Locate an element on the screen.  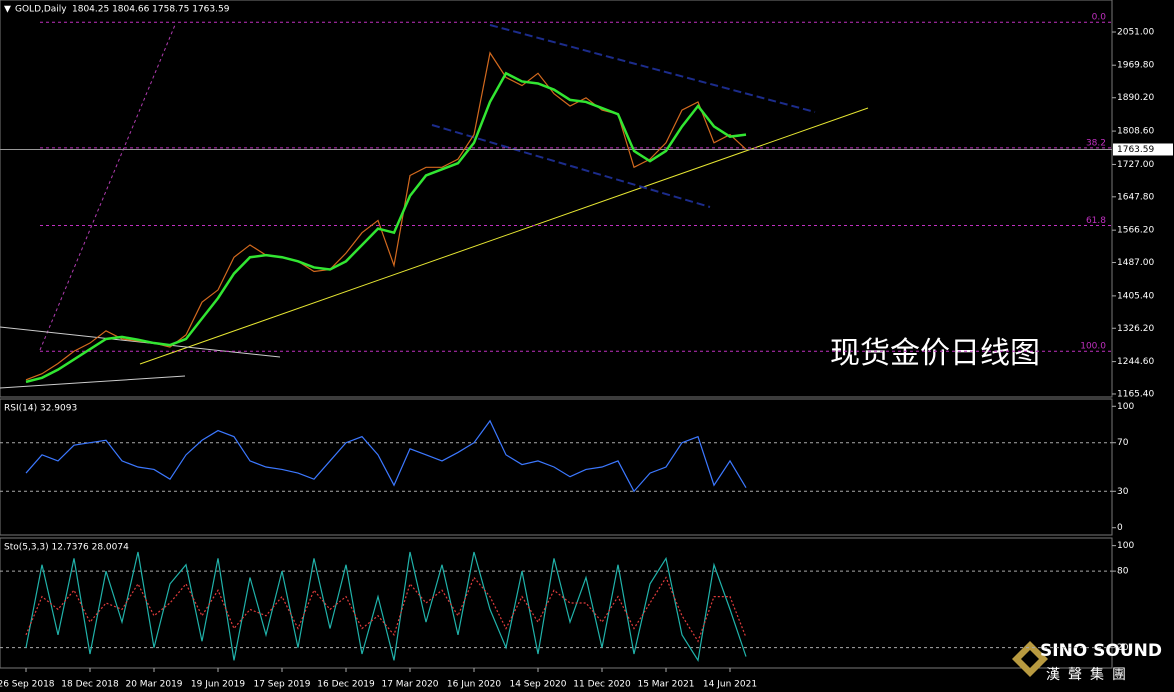
y-tick-label: 1727.00 is located at coordinates (1135, 165).